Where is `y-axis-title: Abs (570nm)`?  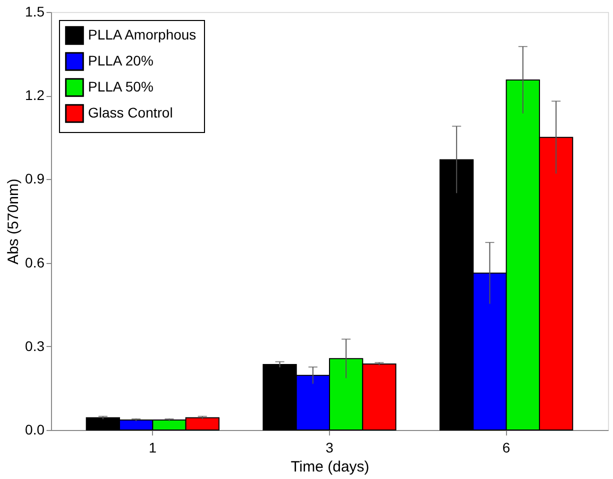
y-axis-title: Abs (570nm) is located at coordinates (13, 221).